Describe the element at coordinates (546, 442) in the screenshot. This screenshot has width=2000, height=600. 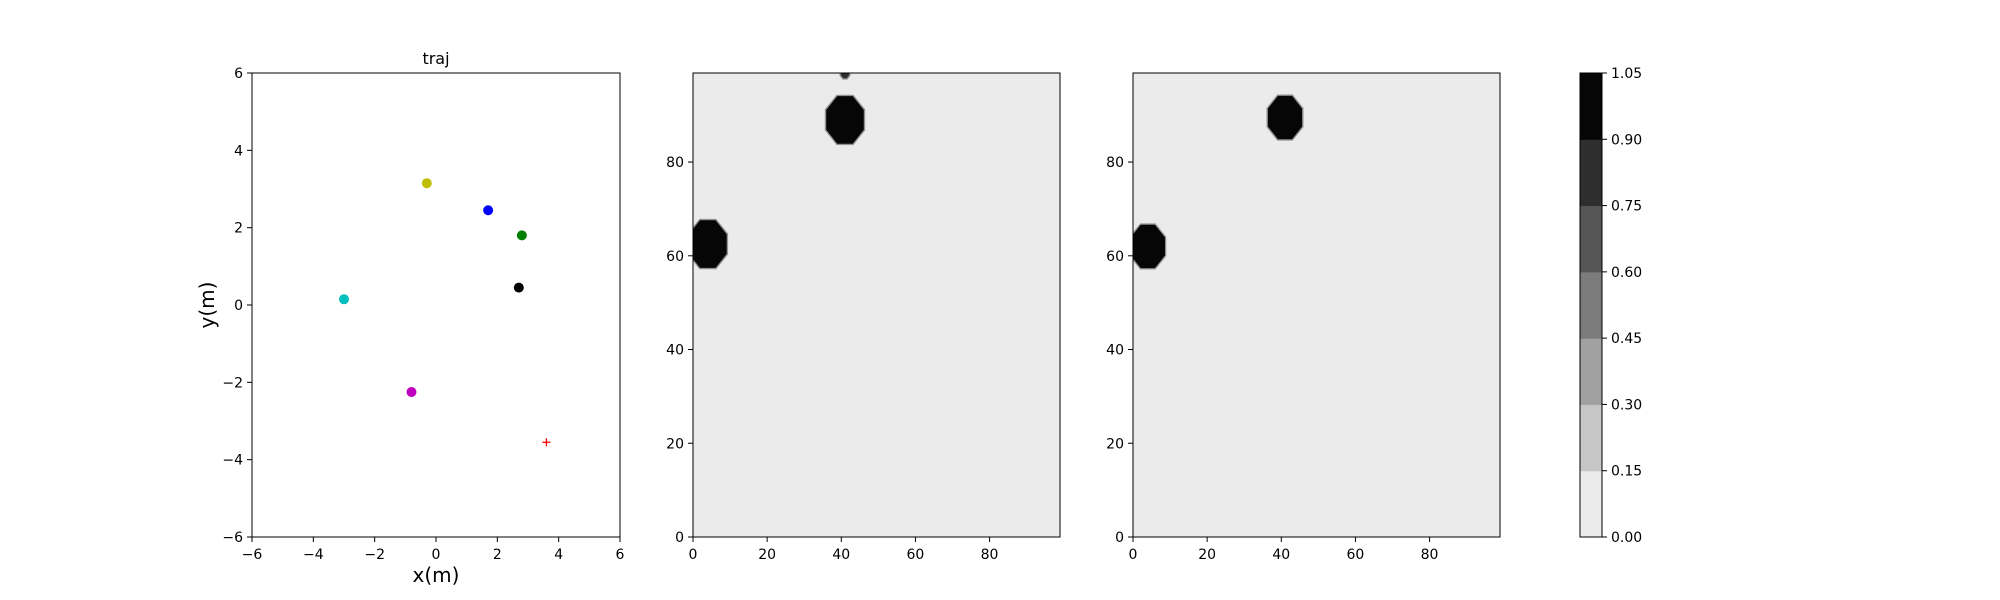
I see `target-plus-marker` at that location.